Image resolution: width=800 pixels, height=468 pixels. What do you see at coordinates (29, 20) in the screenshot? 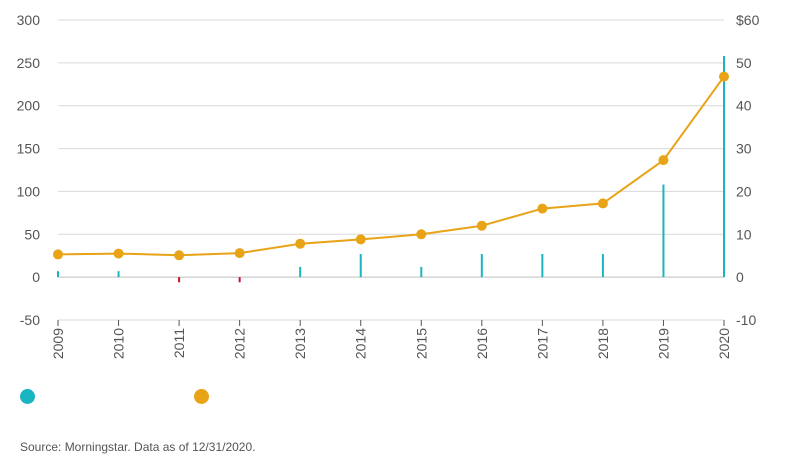
I see `left-tick-label: 300` at bounding box center [29, 20].